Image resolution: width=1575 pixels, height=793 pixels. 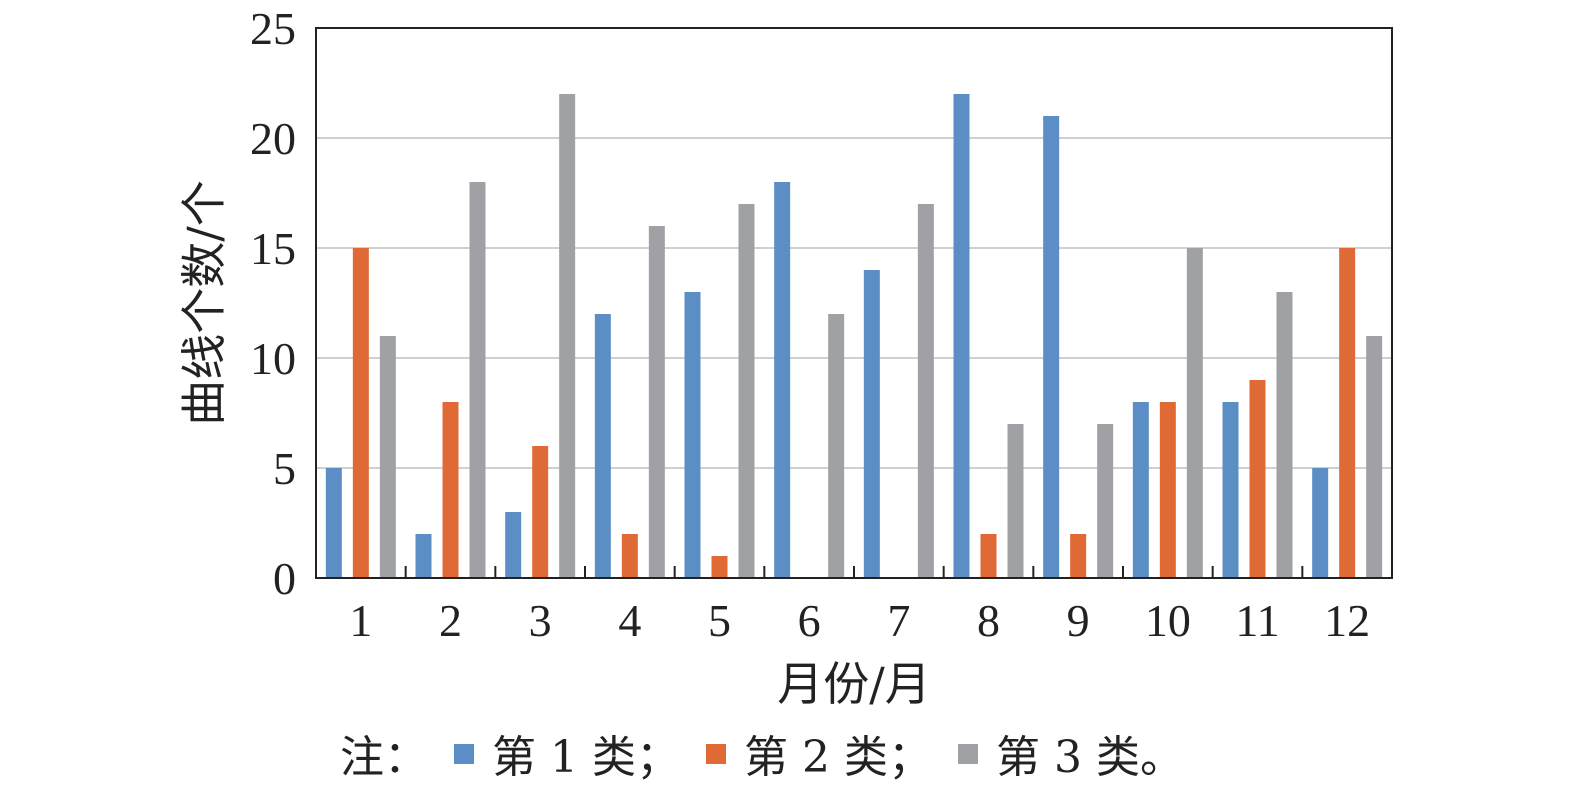 I want to click on note-prefix: 注：, so click(x=384, y=757).